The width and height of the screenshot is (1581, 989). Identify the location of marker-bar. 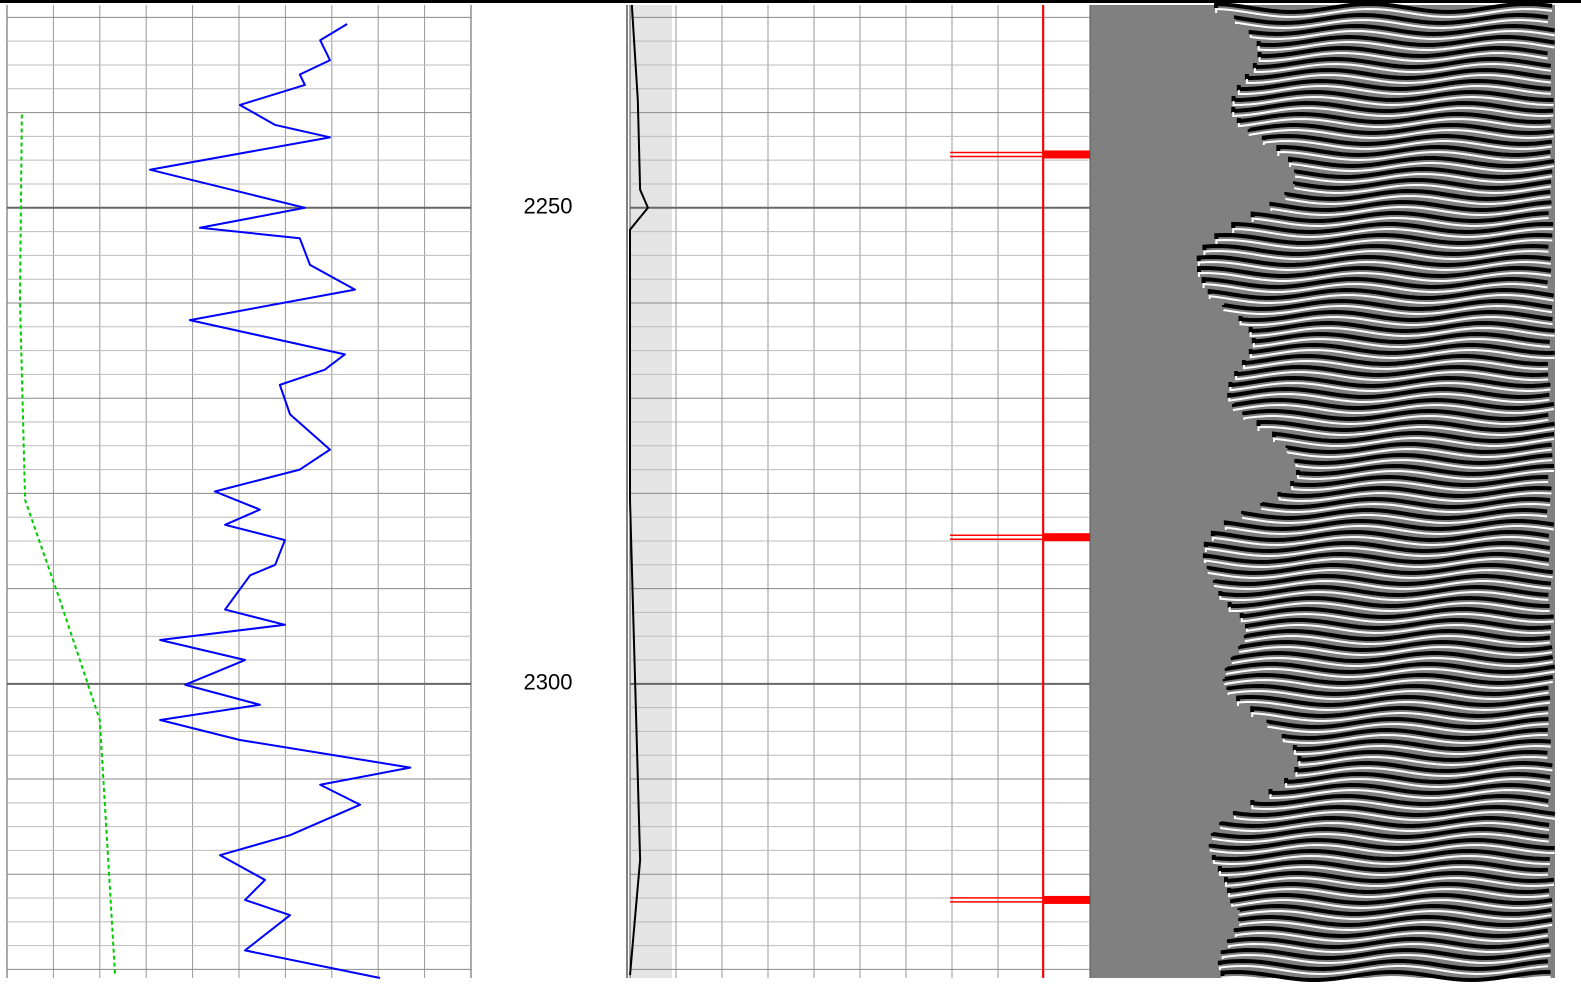
(1066, 154).